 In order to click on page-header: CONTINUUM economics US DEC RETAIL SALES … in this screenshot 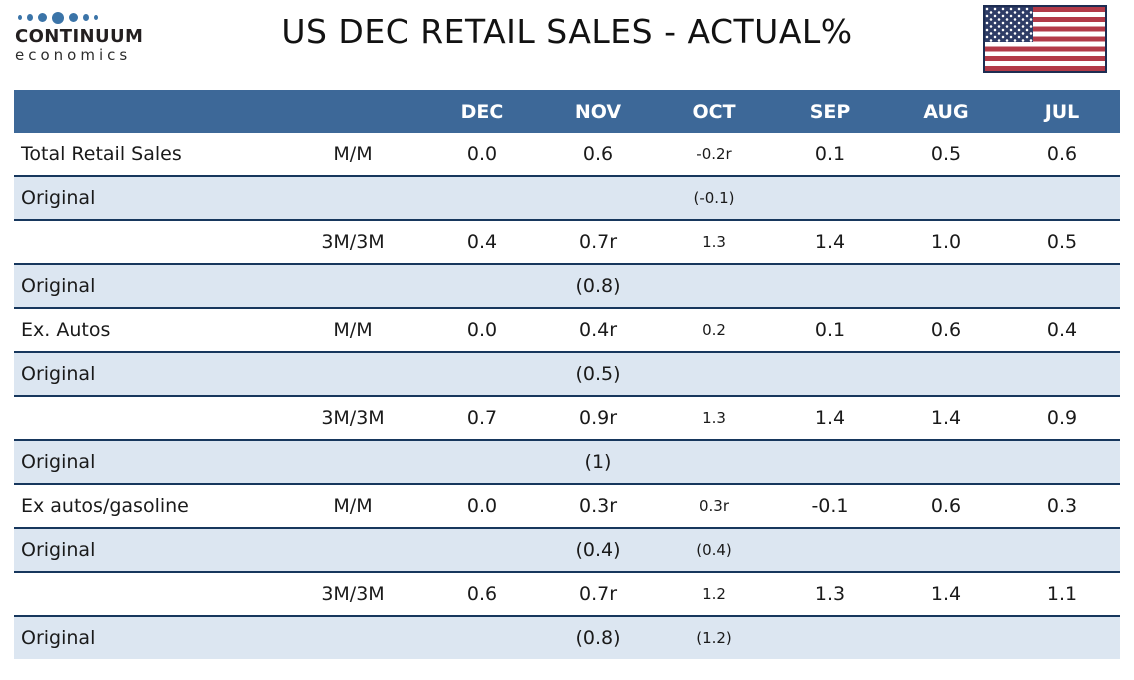, I will do `click(567, 45)`.